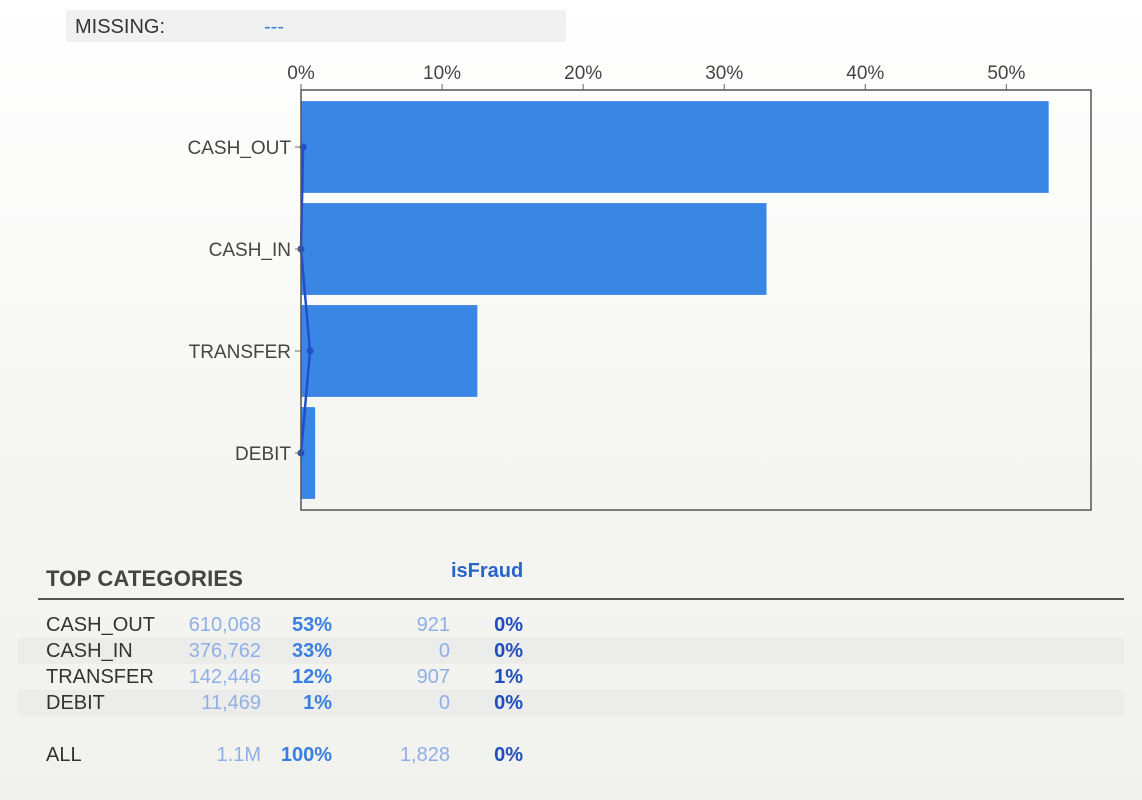 The width and height of the screenshot is (1142, 800). I want to click on x-tick-label: 20%, so click(583, 73).